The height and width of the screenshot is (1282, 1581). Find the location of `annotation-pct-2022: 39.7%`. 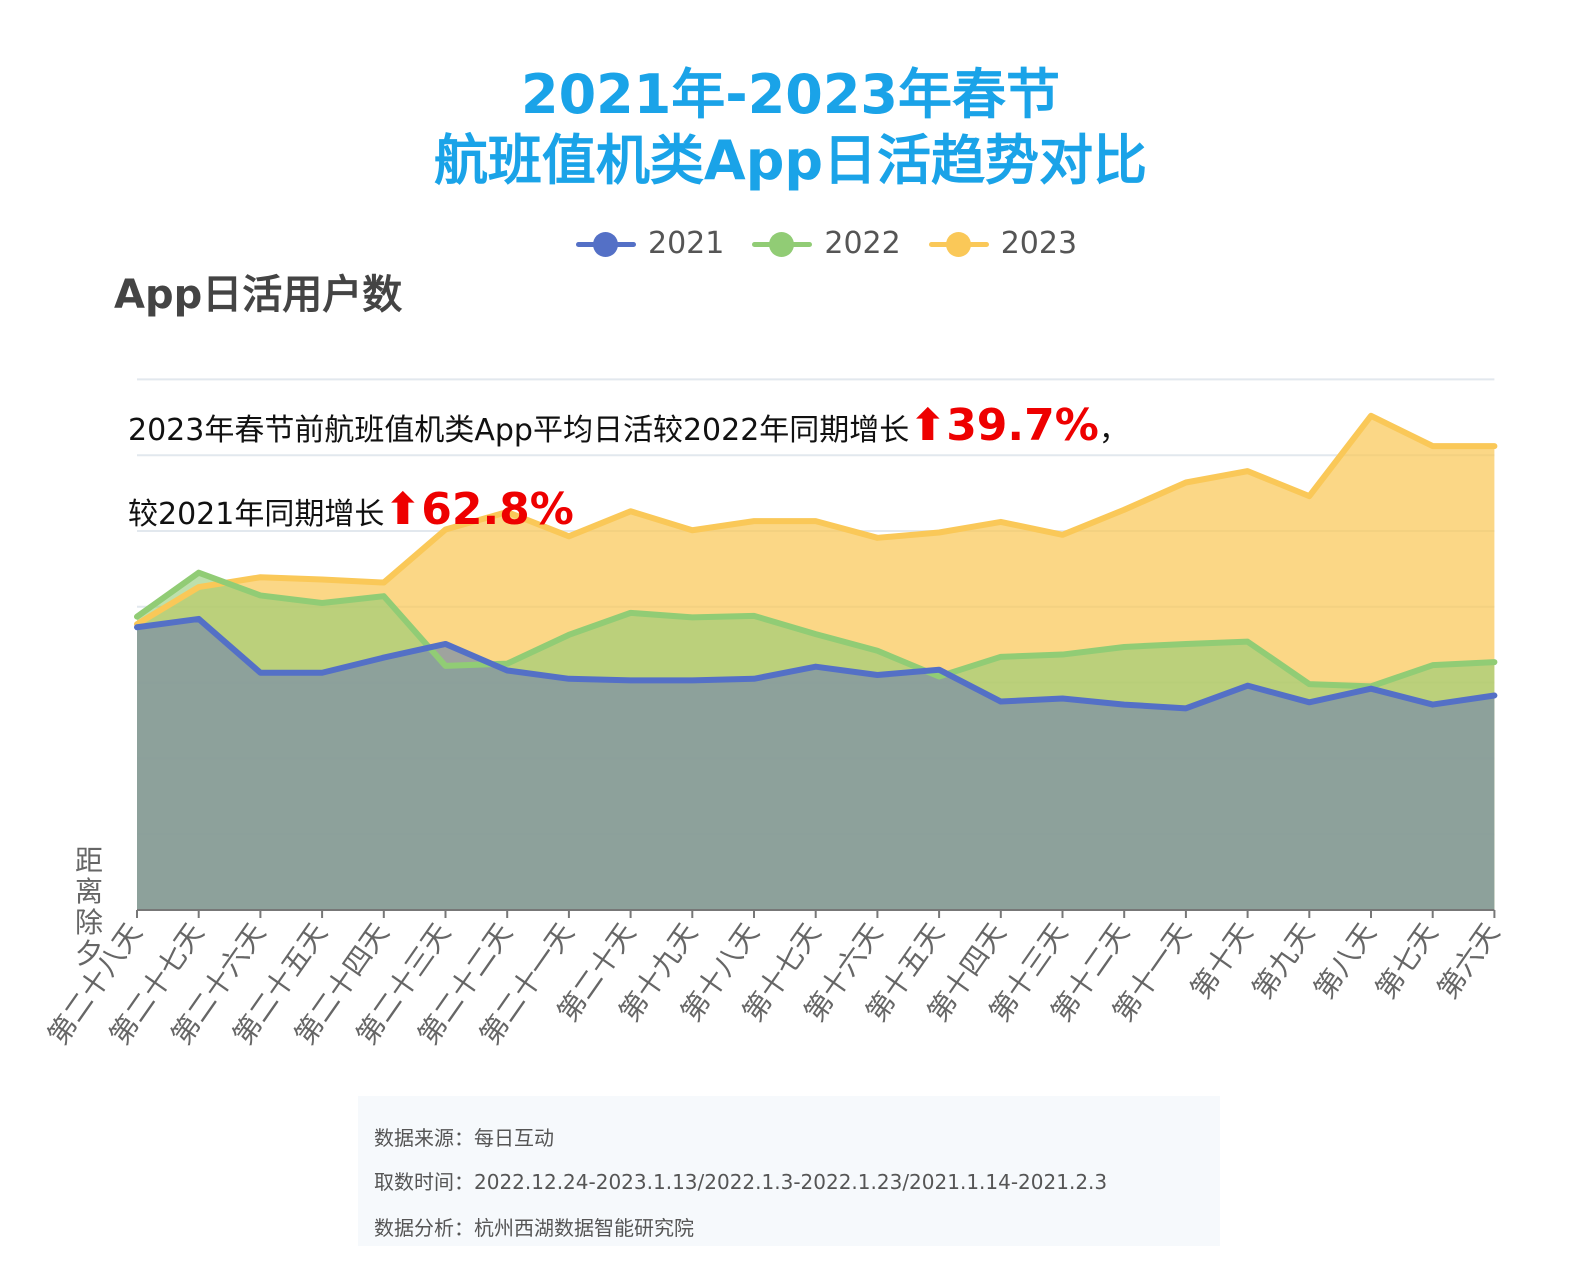

annotation-pct-2022: 39.7% is located at coordinates (1022, 425).